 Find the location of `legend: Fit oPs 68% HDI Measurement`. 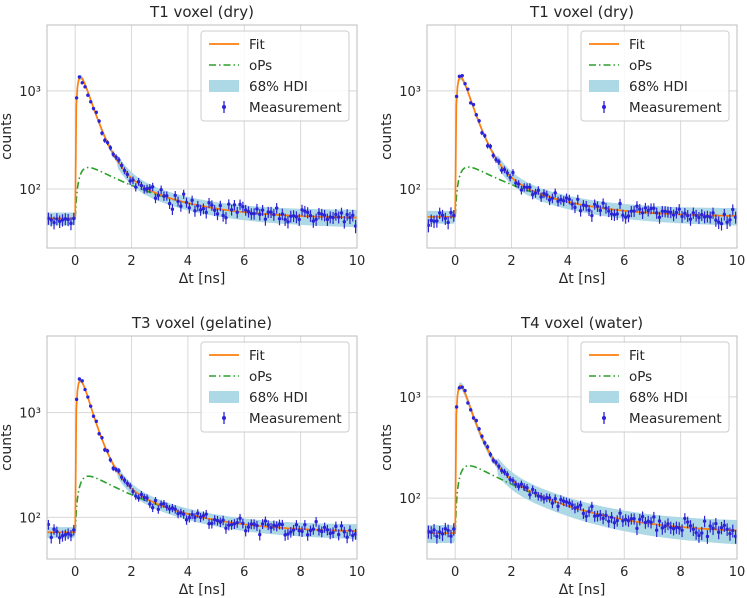

legend: Fit oPs 68% HDI Measurement is located at coordinates (655, 387).